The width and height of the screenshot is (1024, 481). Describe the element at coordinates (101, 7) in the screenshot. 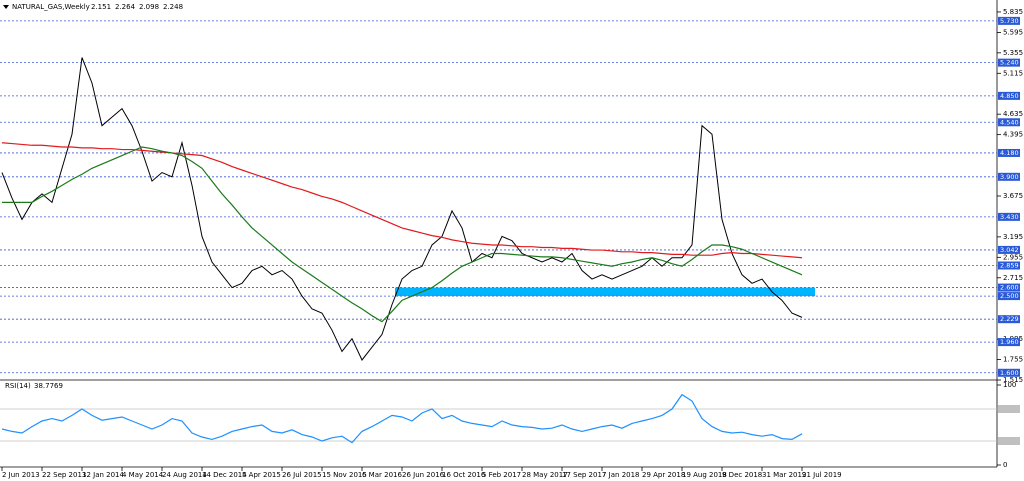

I see `ohlc-value: 2.151` at that location.